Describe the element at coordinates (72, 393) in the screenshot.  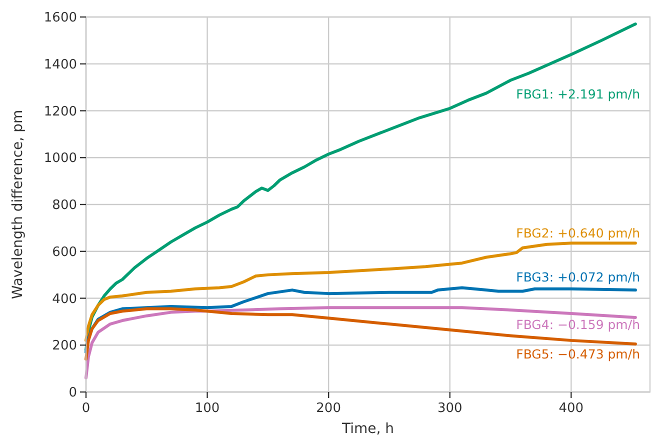
I see `y-tick-label: 0` at that location.